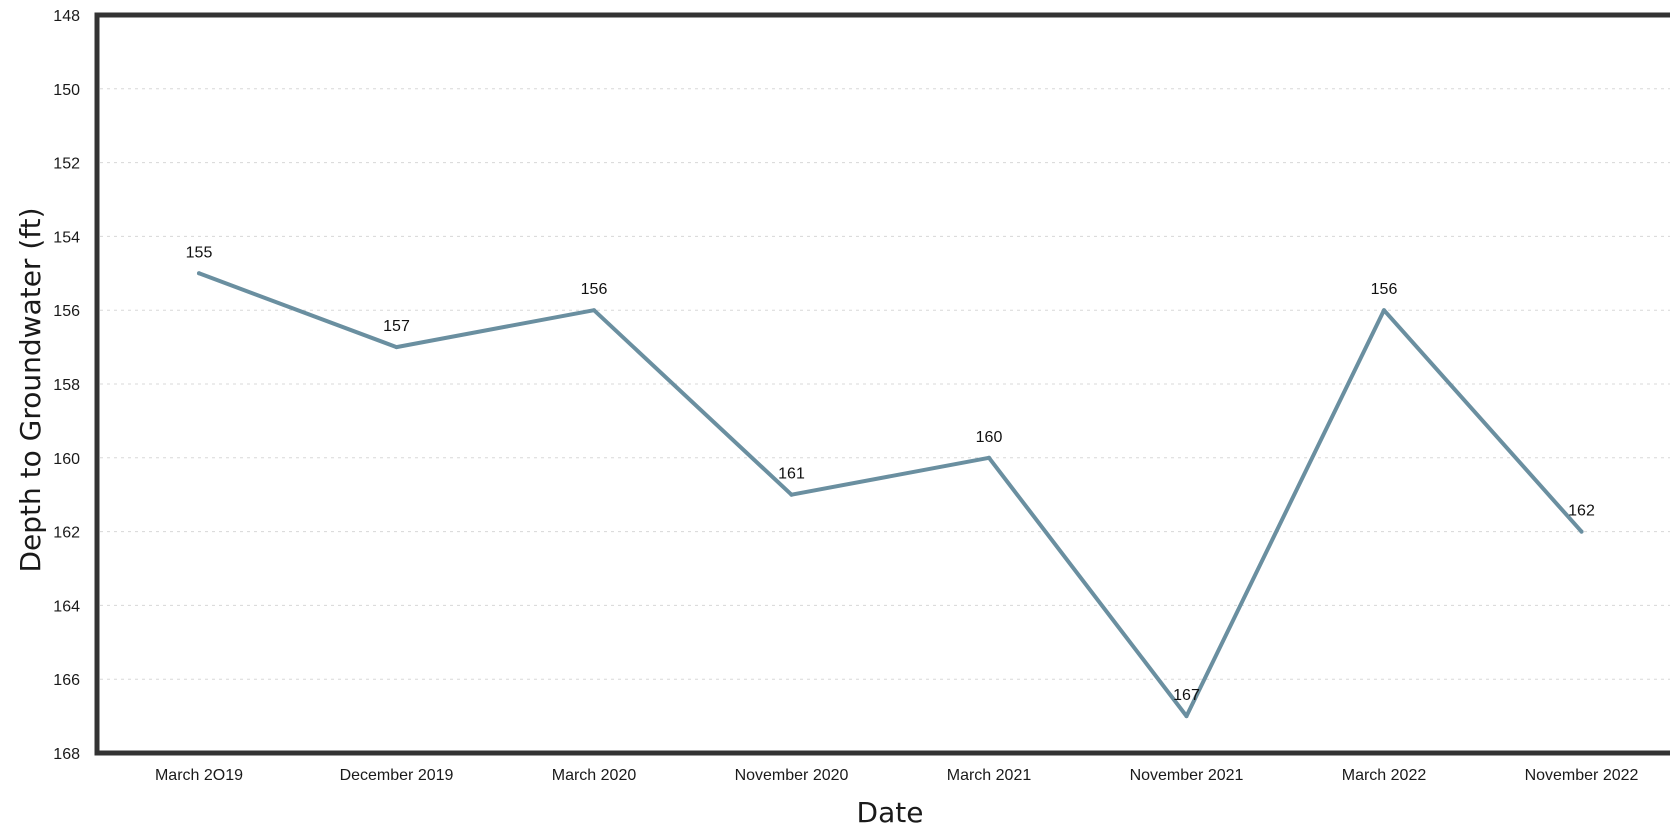  Describe the element at coordinates (1187, 775) in the screenshot. I see `x-tick-label: November 2021` at that location.